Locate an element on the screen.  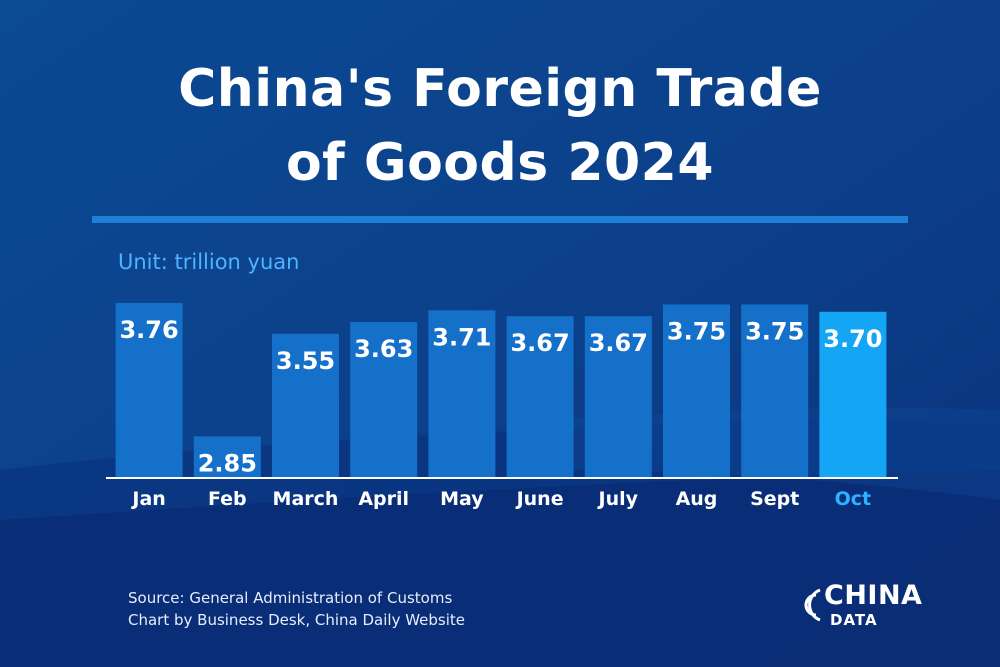
bar-oct is located at coordinates (853, 394).